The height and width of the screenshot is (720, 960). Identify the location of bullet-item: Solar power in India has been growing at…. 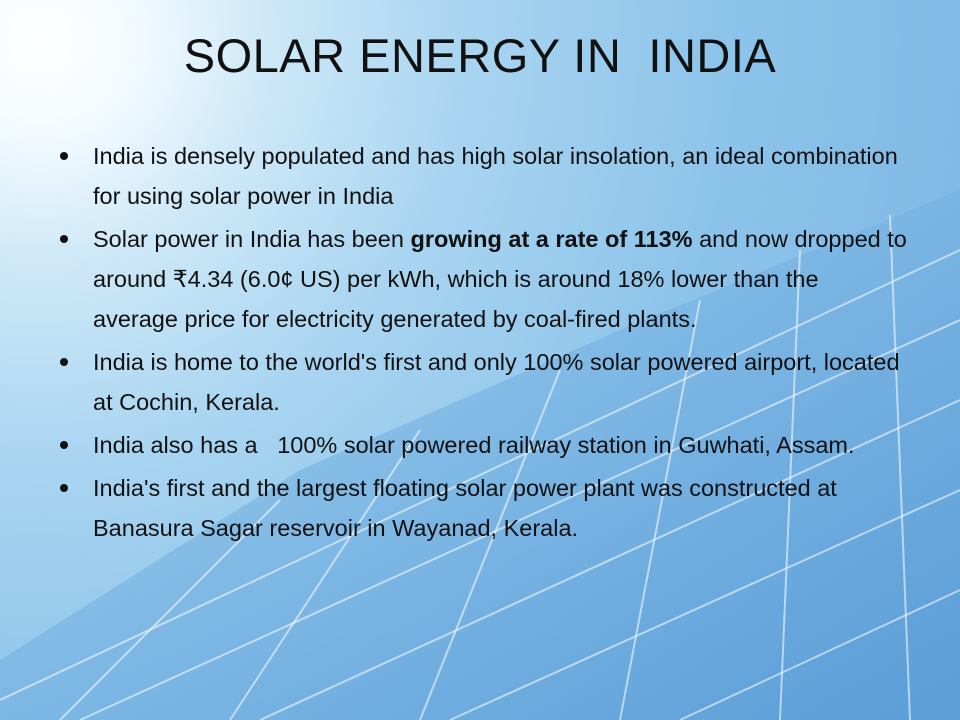
(483, 279).